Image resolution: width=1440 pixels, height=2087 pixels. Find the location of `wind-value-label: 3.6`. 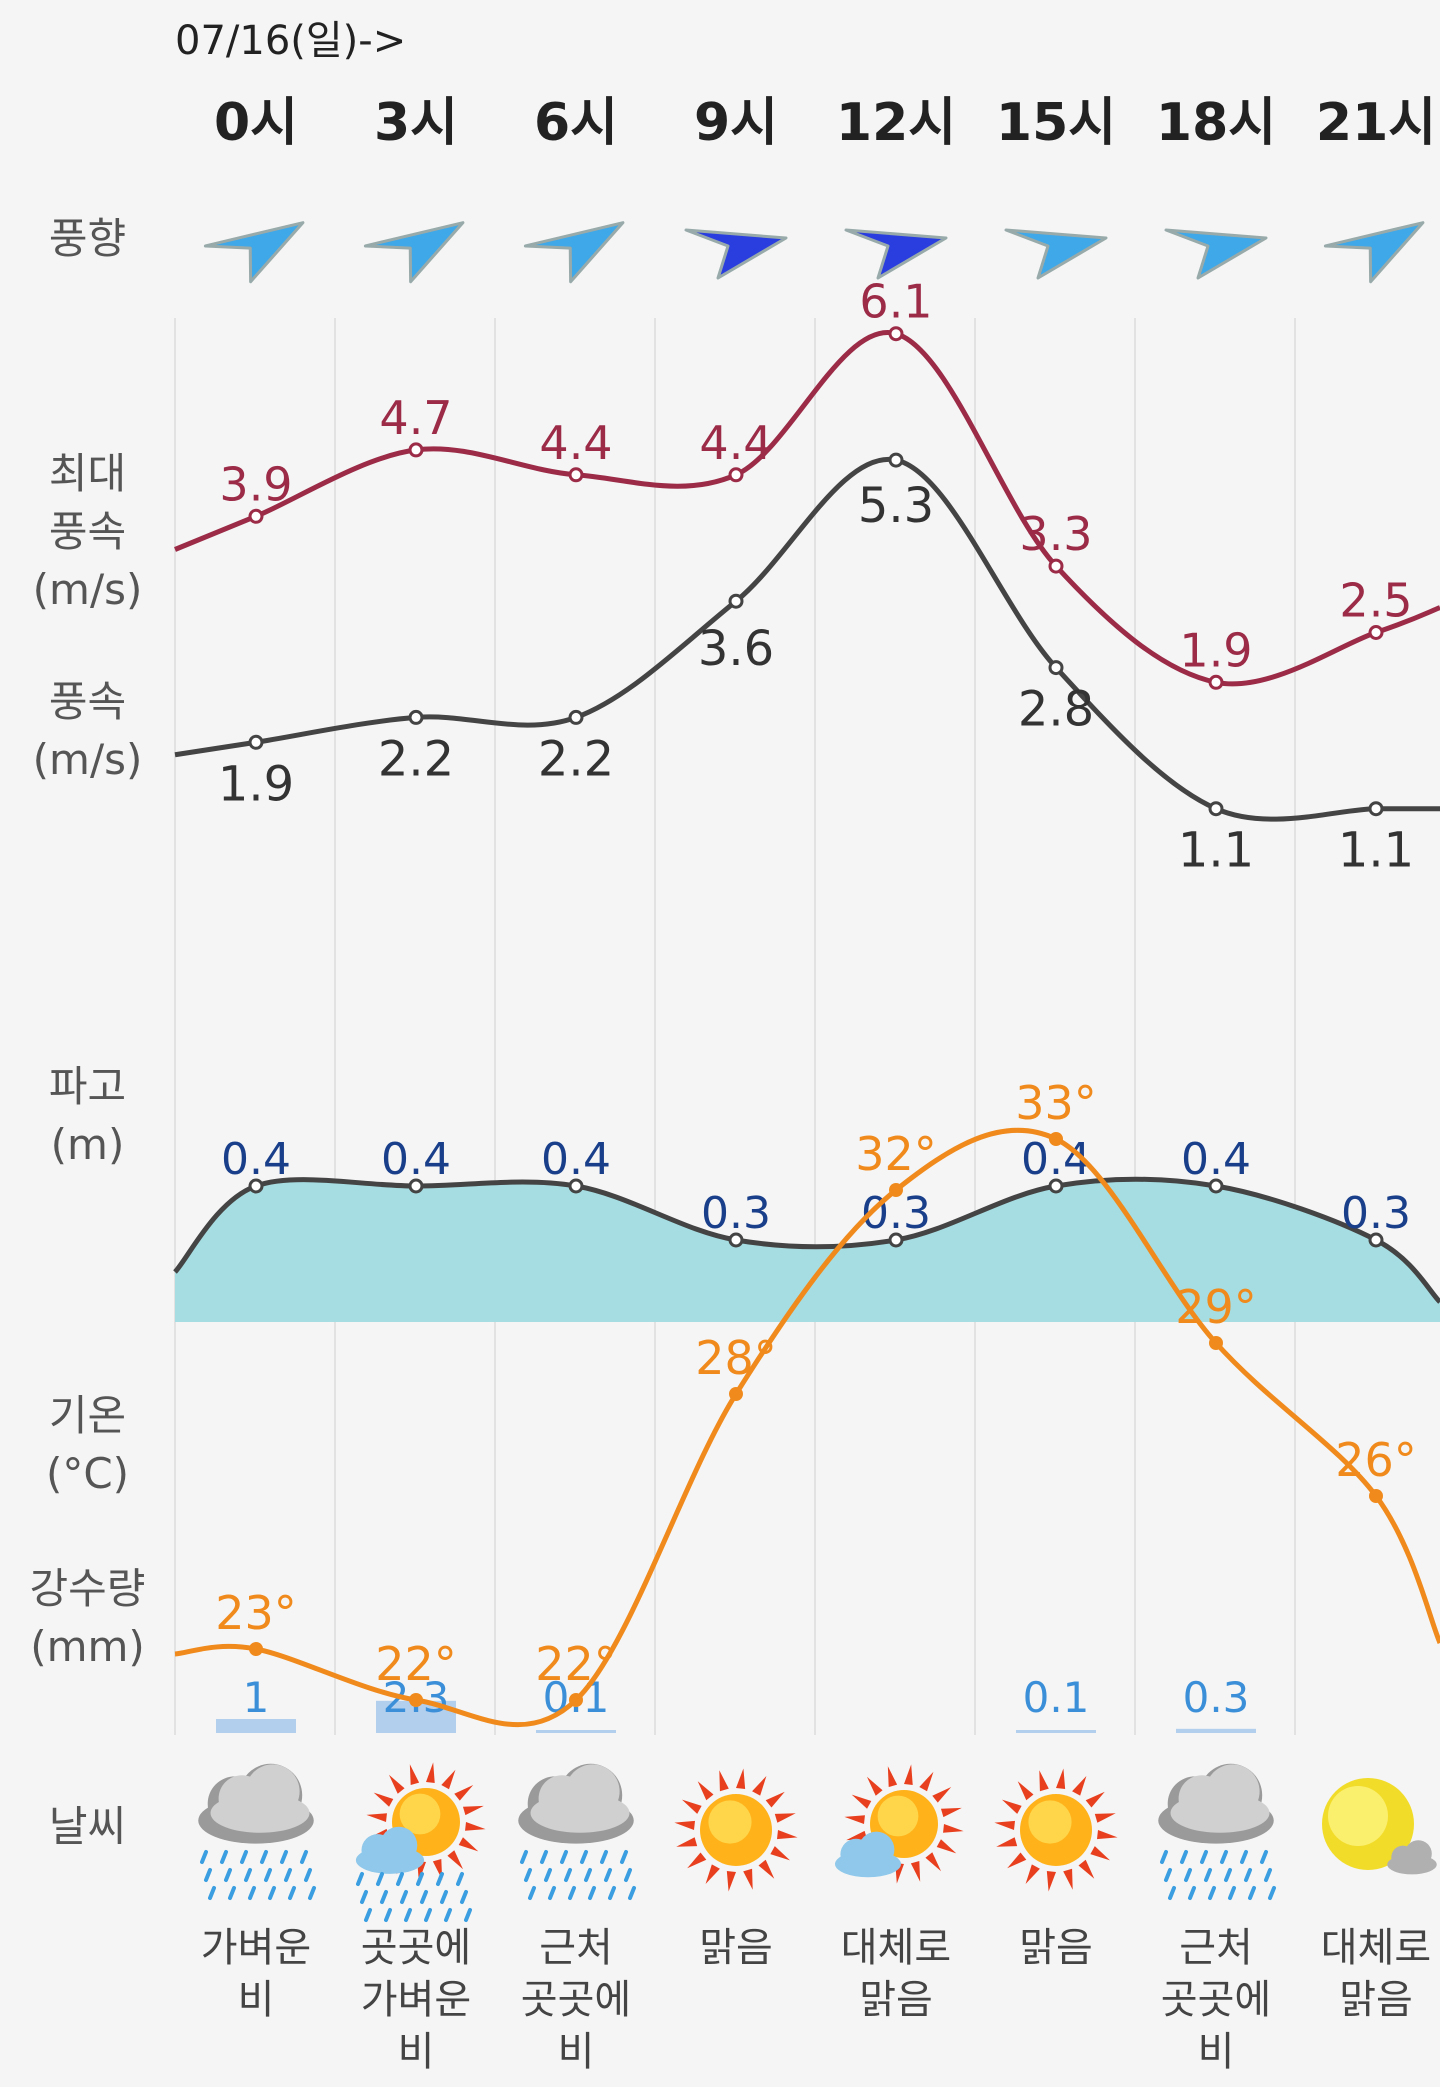

wind-value-label: 3.6 is located at coordinates (736, 649).